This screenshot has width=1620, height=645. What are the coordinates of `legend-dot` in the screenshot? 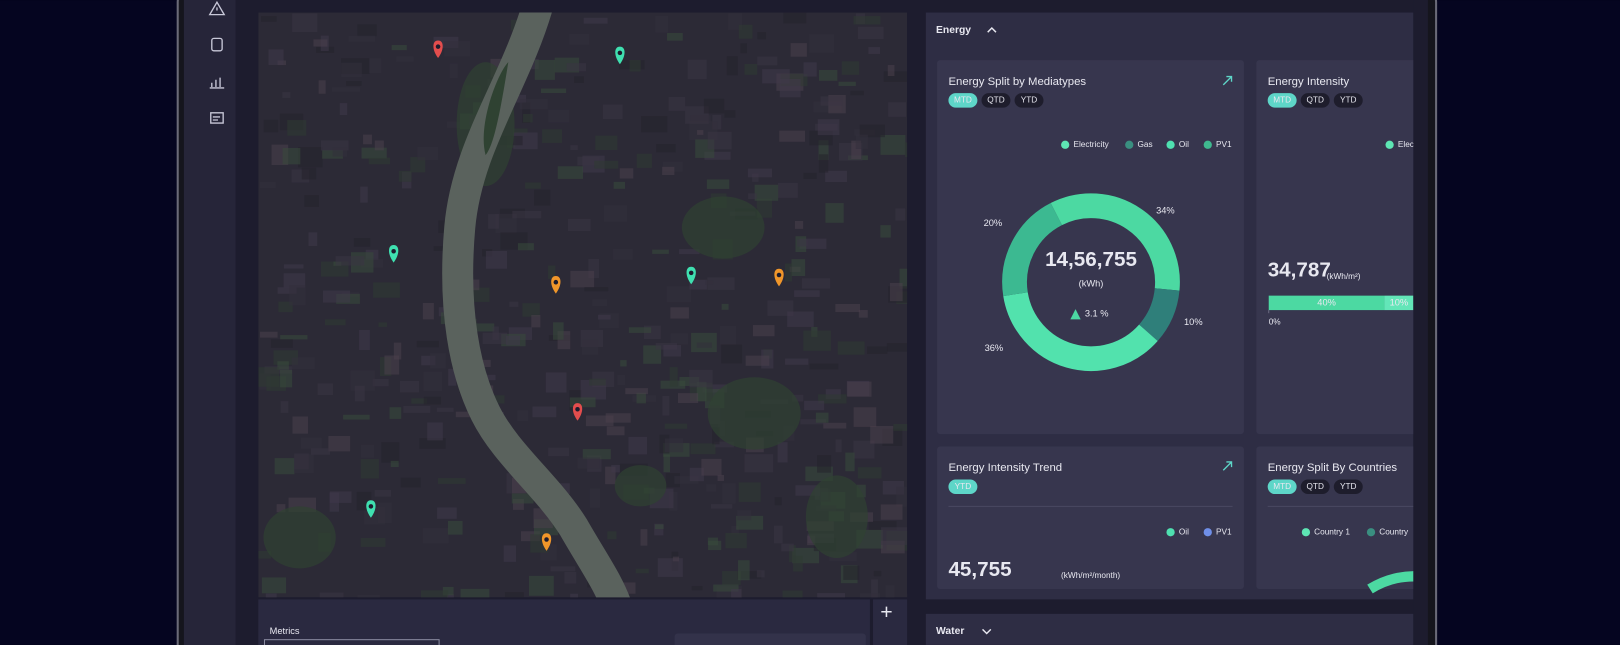 It's located at (1389, 144).